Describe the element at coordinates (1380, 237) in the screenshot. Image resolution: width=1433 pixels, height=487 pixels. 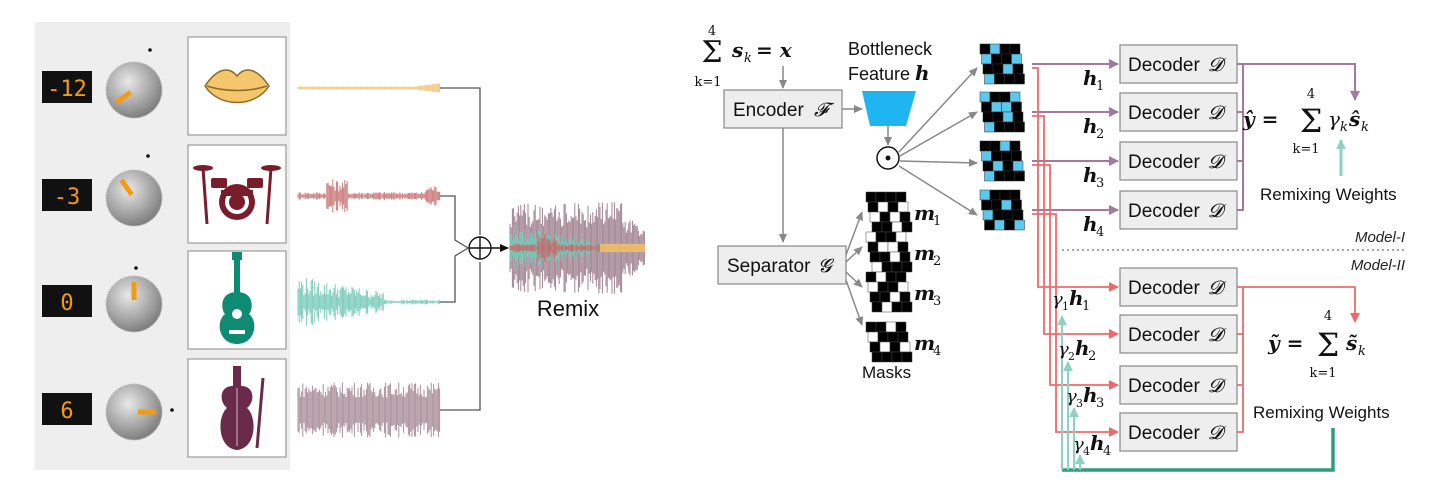
I see `model-1-label: Model-I` at that location.